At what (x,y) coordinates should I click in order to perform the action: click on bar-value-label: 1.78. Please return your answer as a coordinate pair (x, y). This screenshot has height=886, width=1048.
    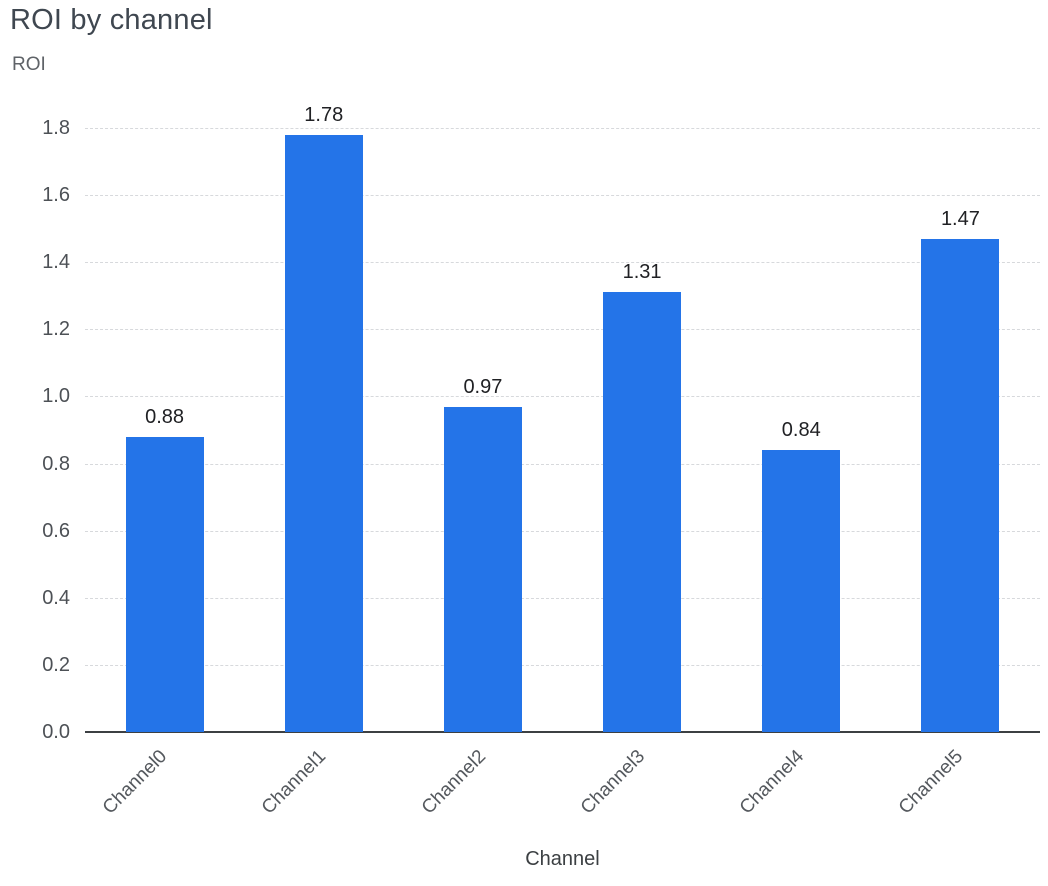
    Looking at the image, I should click on (324, 114).